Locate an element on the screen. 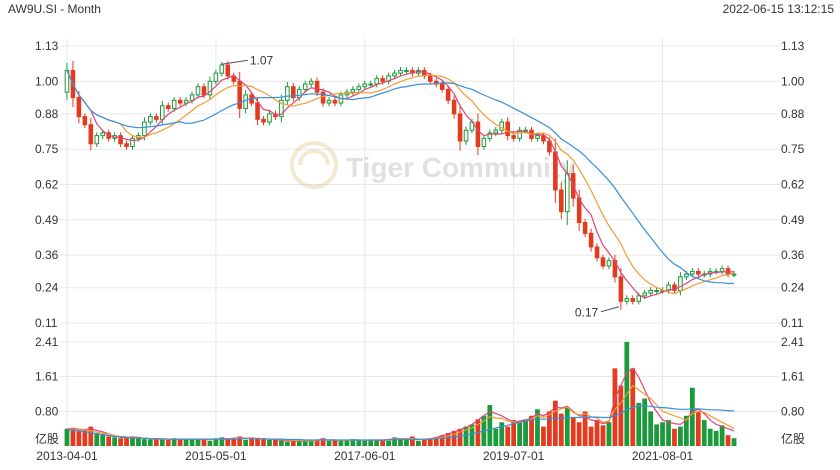 The height and width of the screenshot is (470, 840). price-tick-right: 0.49 is located at coordinates (793, 220).